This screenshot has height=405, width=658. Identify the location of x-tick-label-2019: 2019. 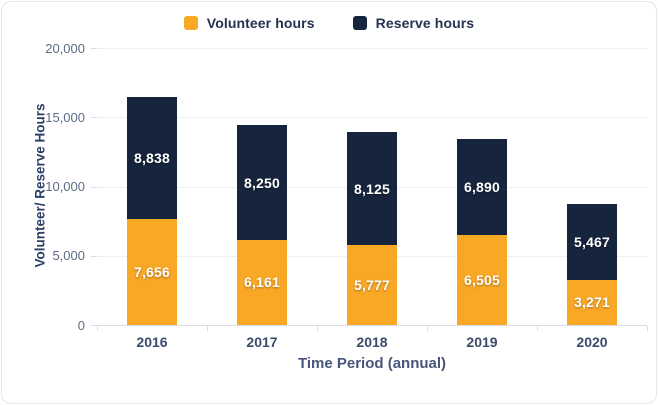
(482, 342).